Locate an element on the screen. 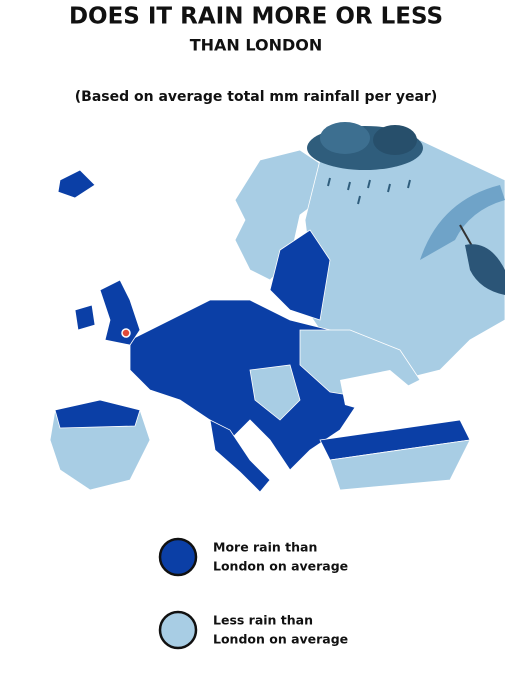  london-pin is located at coordinates (126, 333).